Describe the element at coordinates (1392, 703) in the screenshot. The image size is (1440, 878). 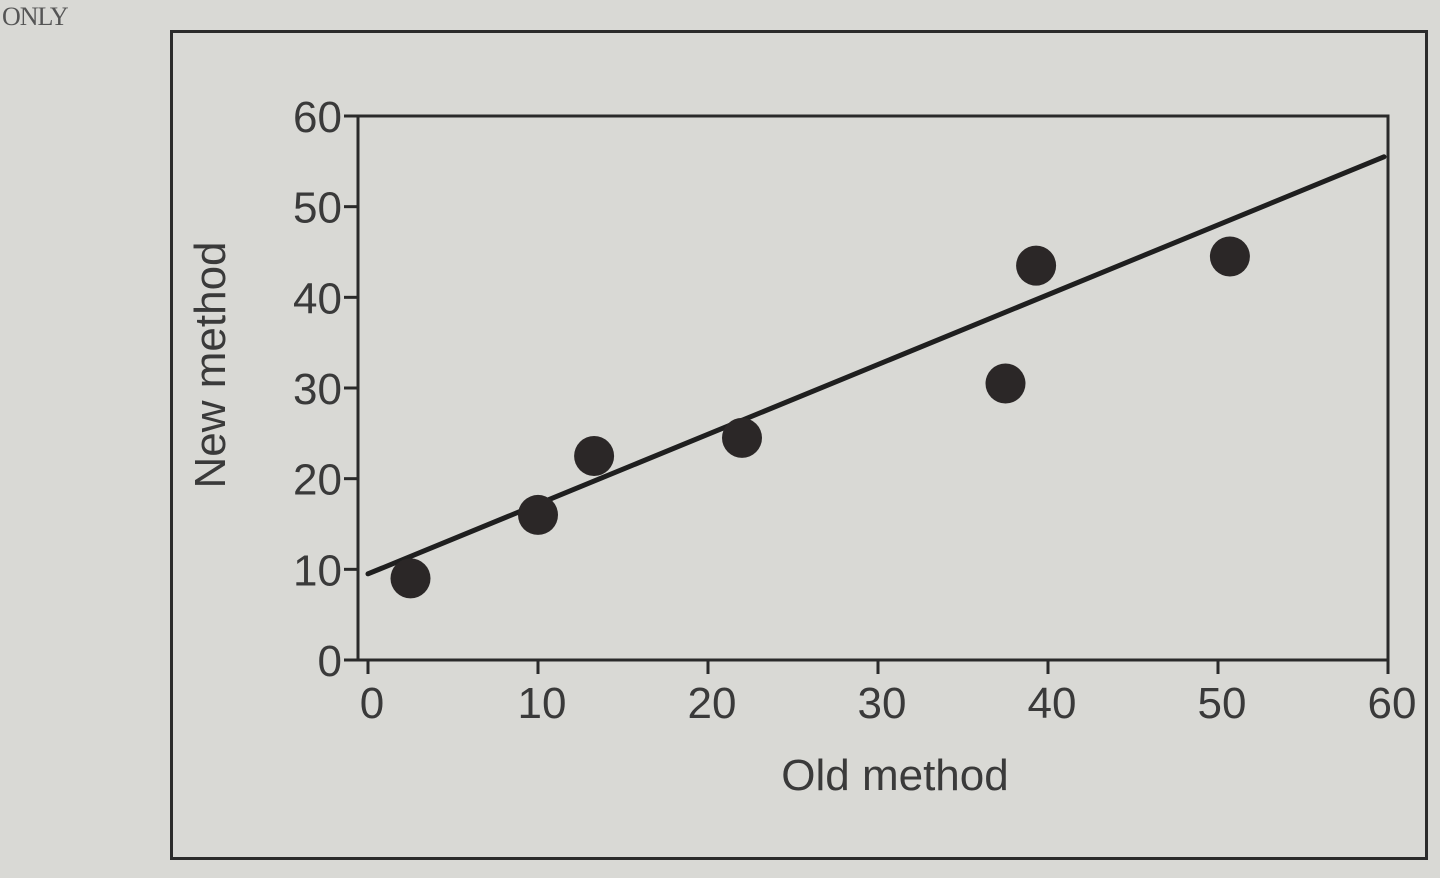
I see `x-tick-label: 60` at that location.